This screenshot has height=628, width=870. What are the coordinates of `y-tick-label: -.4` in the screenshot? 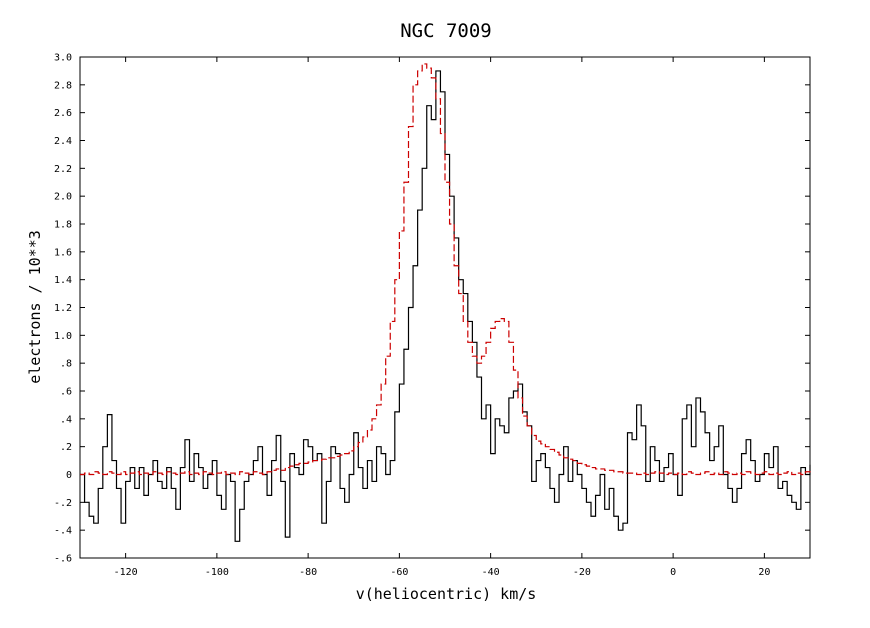 It's located at (63, 531).